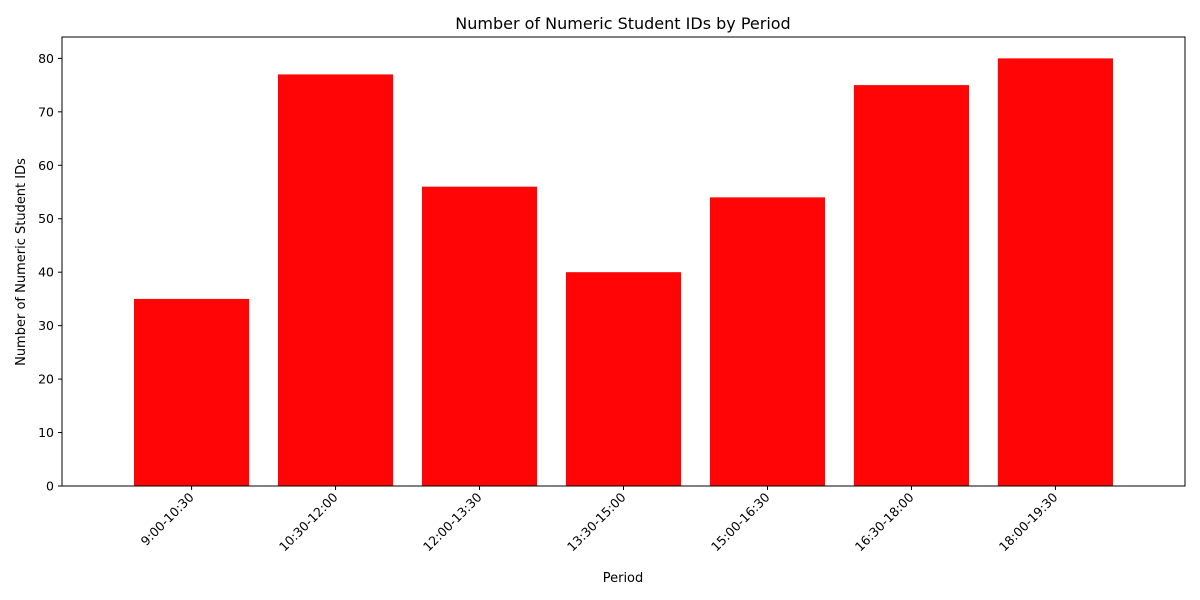 This screenshot has width=1200, height=600. What do you see at coordinates (46, 272) in the screenshot?
I see `y-tick-label: 40` at bounding box center [46, 272].